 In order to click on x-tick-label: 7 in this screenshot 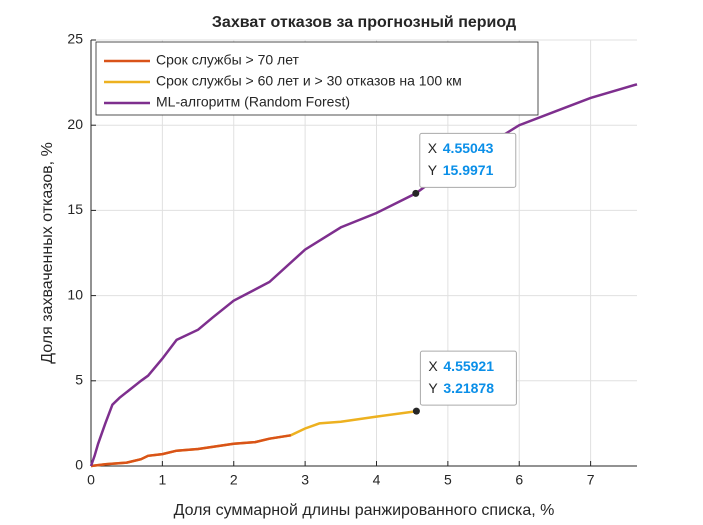, I will do `click(591, 480)`.